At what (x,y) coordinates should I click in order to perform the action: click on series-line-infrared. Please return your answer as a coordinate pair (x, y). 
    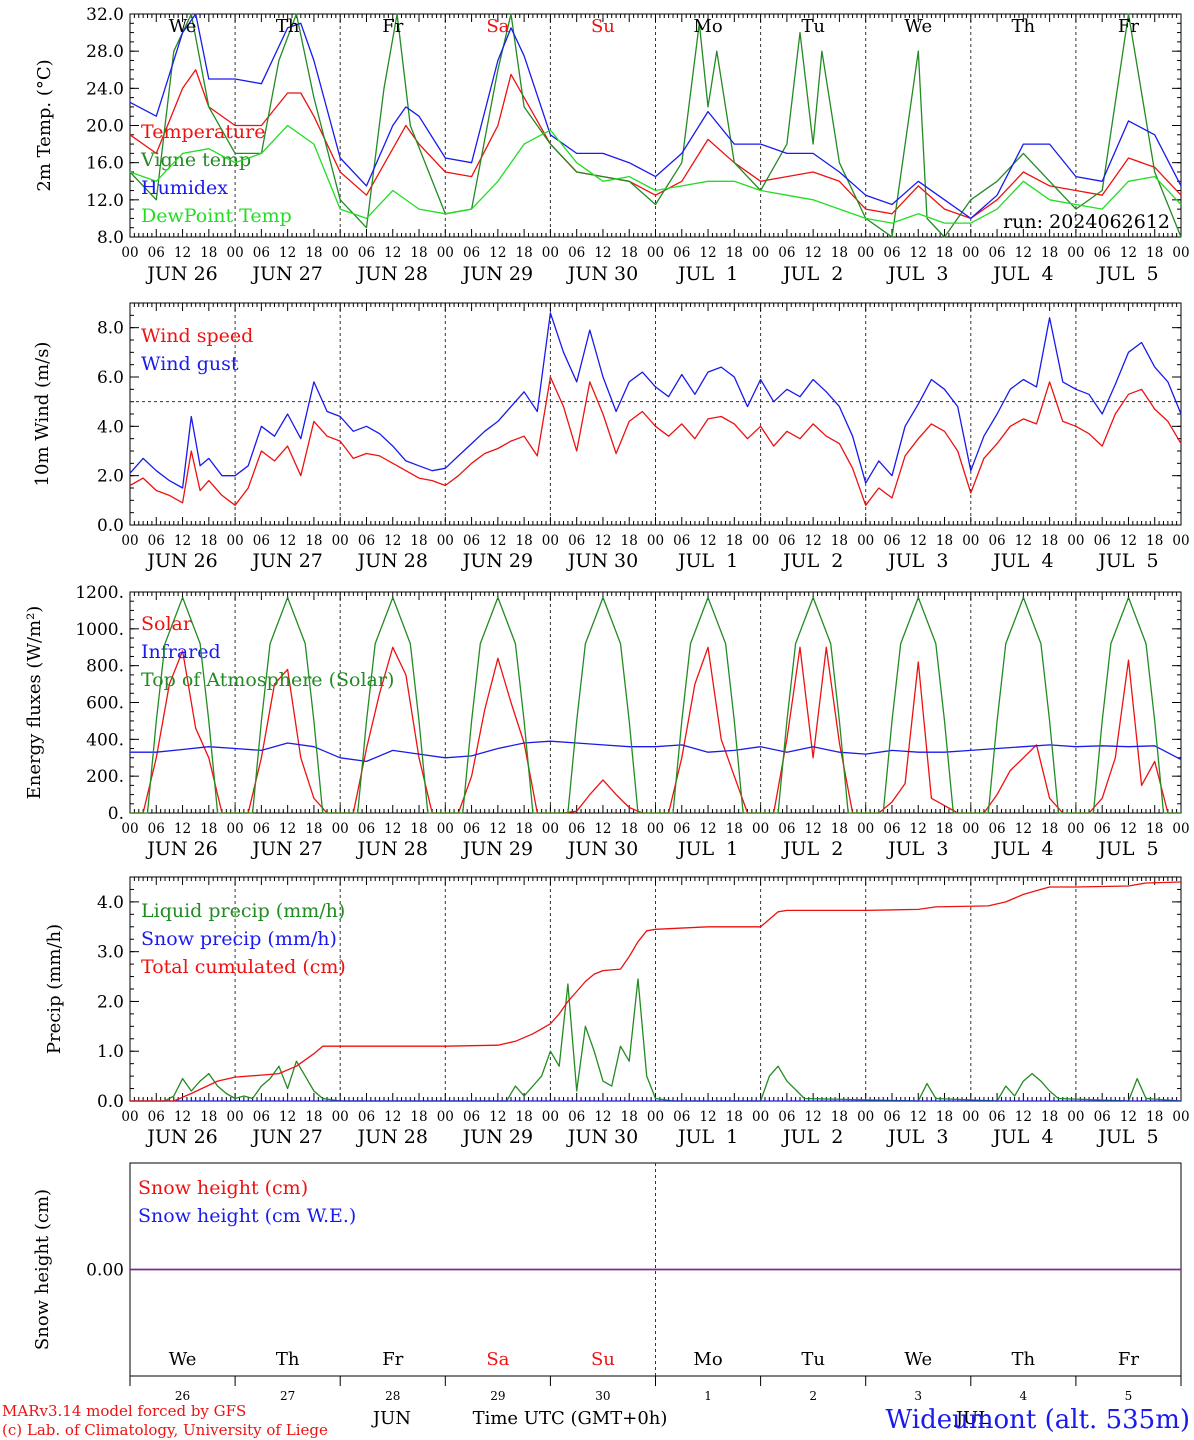
    Looking at the image, I should click on (656, 751).